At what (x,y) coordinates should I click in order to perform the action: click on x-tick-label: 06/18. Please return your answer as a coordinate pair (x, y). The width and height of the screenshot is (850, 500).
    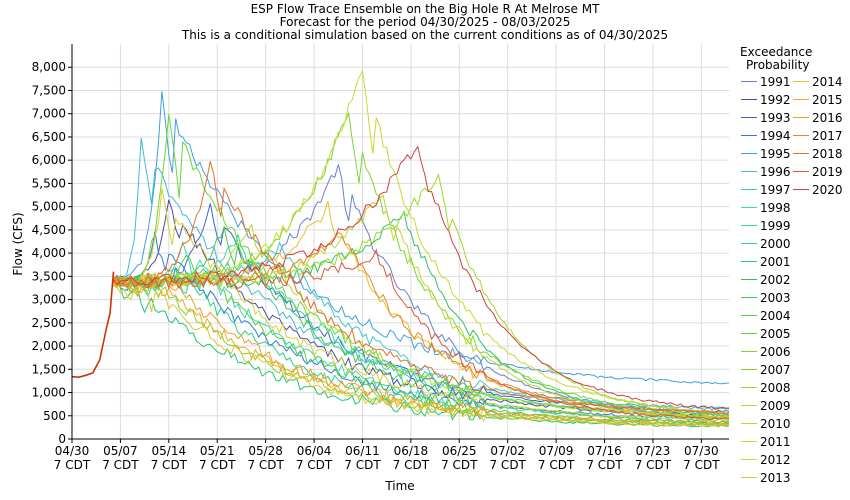
    Looking at the image, I should click on (411, 451).